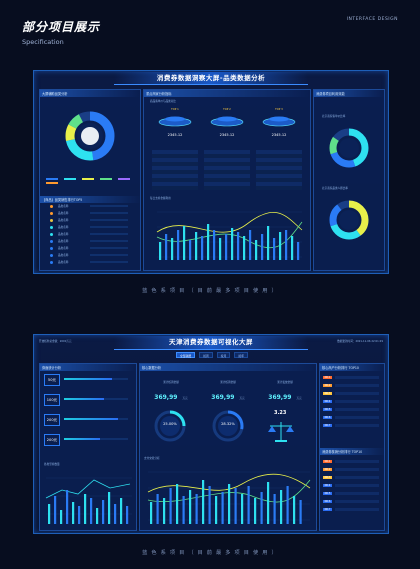  What do you see at coordinates (227, 135) in the screenshot?
I see `top-value: 2345.12` at bounding box center [227, 135].